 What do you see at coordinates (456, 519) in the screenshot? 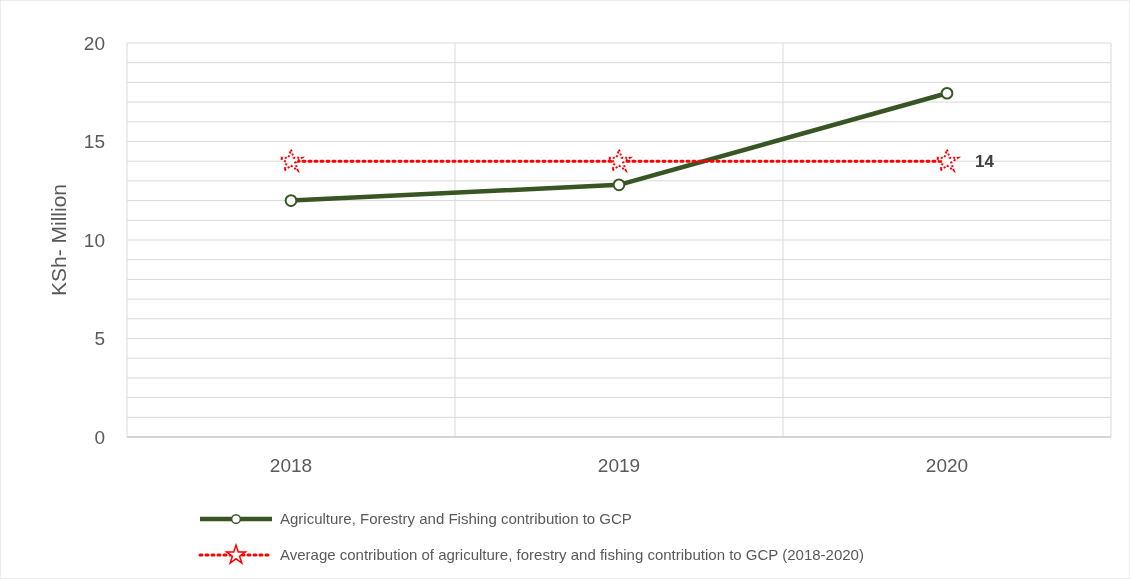
I see `legend-label: Agriculture, Forestry and Fishing contribution to GCP` at bounding box center [456, 519].